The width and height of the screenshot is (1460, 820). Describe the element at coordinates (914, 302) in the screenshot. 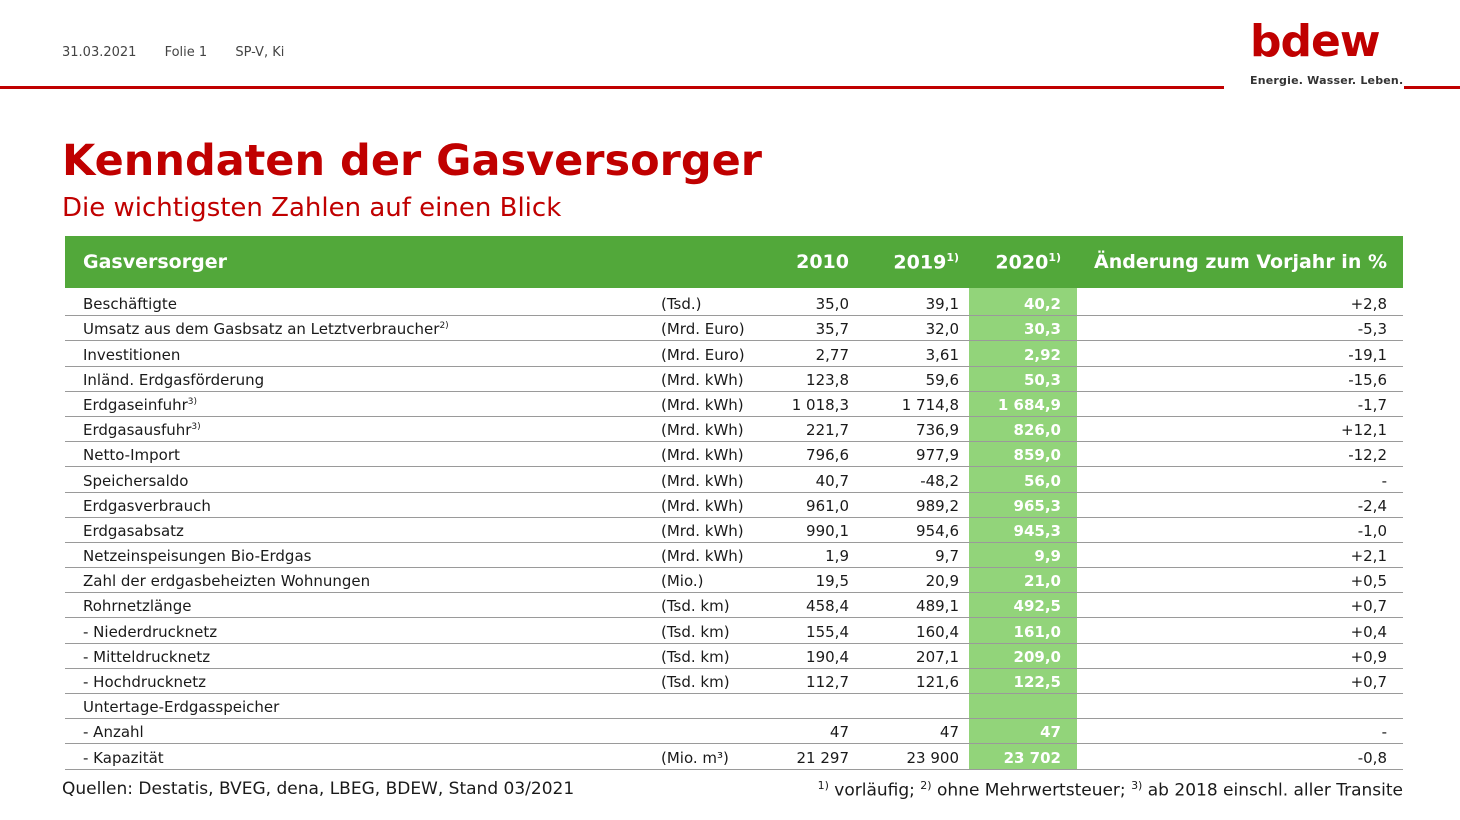

I see `row-2019: 39,1` at that location.